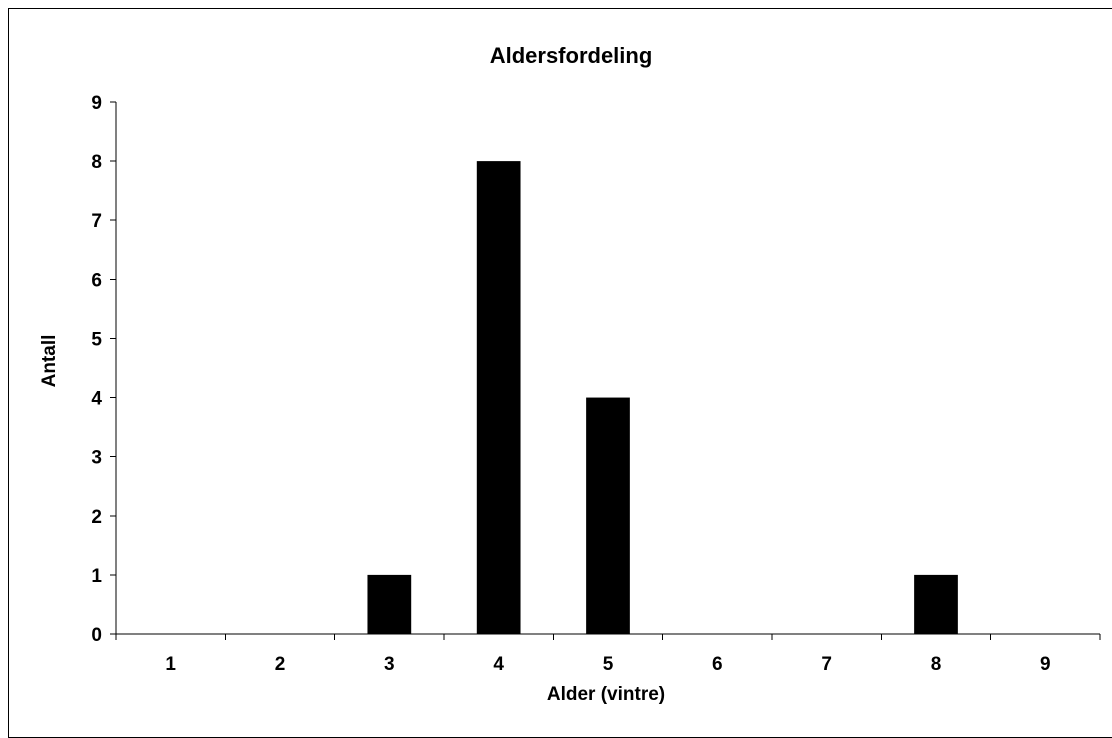 The width and height of the screenshot is (1112, 738). I want to click on y-tick-label: 7, so click(96, 221).